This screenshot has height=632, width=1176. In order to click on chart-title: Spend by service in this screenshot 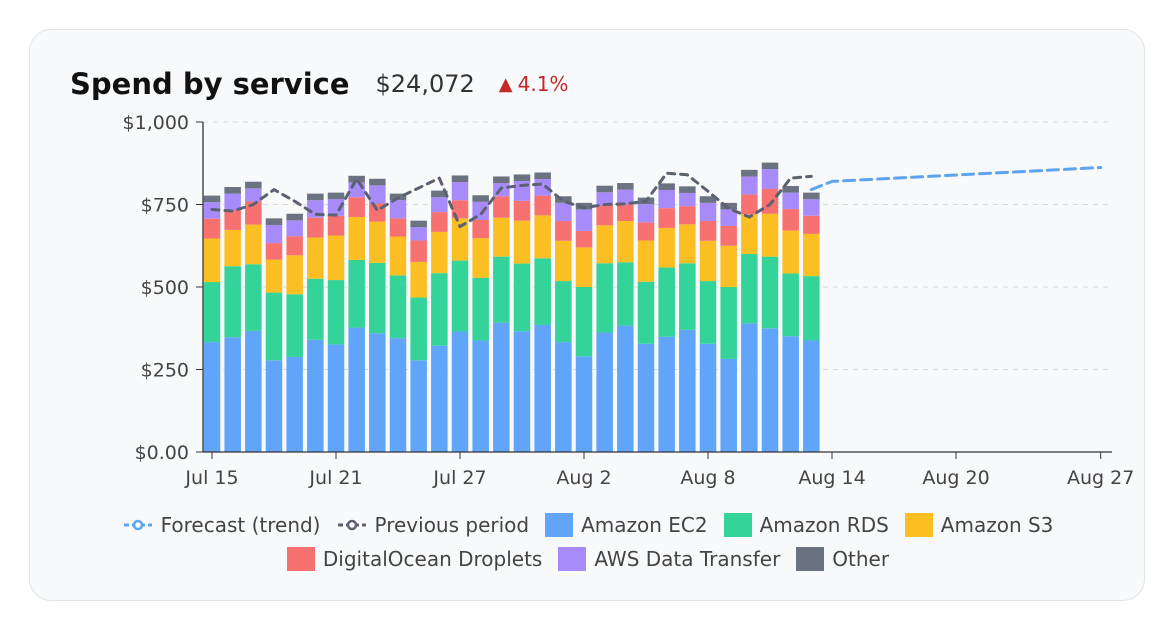, I will do `click(210, 84)`.